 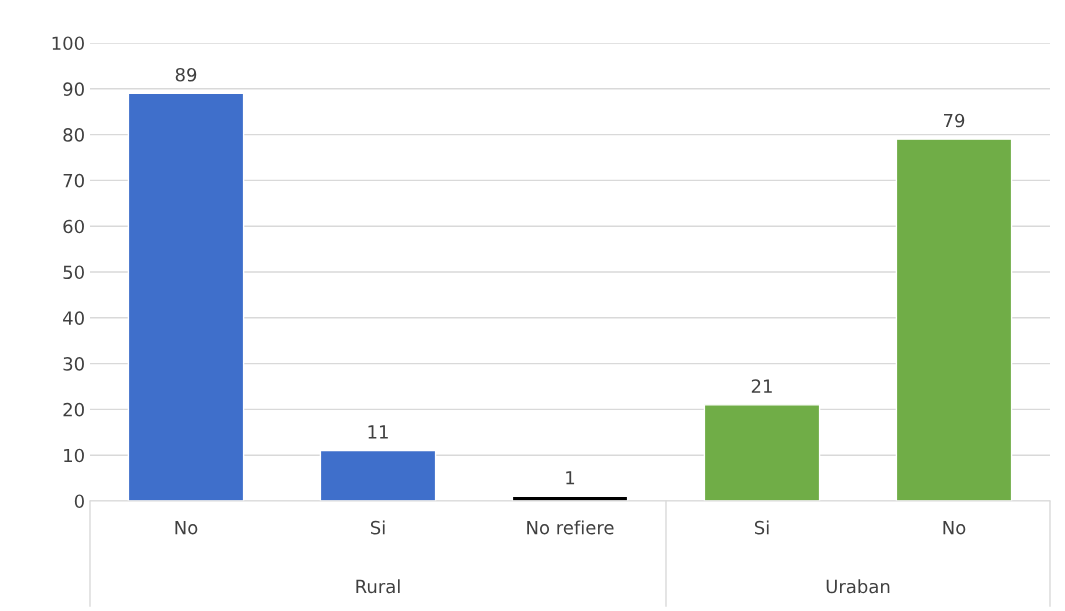 What do you see at coordinates (74, 455) in the screenshot?
I see `y-tick-label: 10` at bounding box center [74, 455].